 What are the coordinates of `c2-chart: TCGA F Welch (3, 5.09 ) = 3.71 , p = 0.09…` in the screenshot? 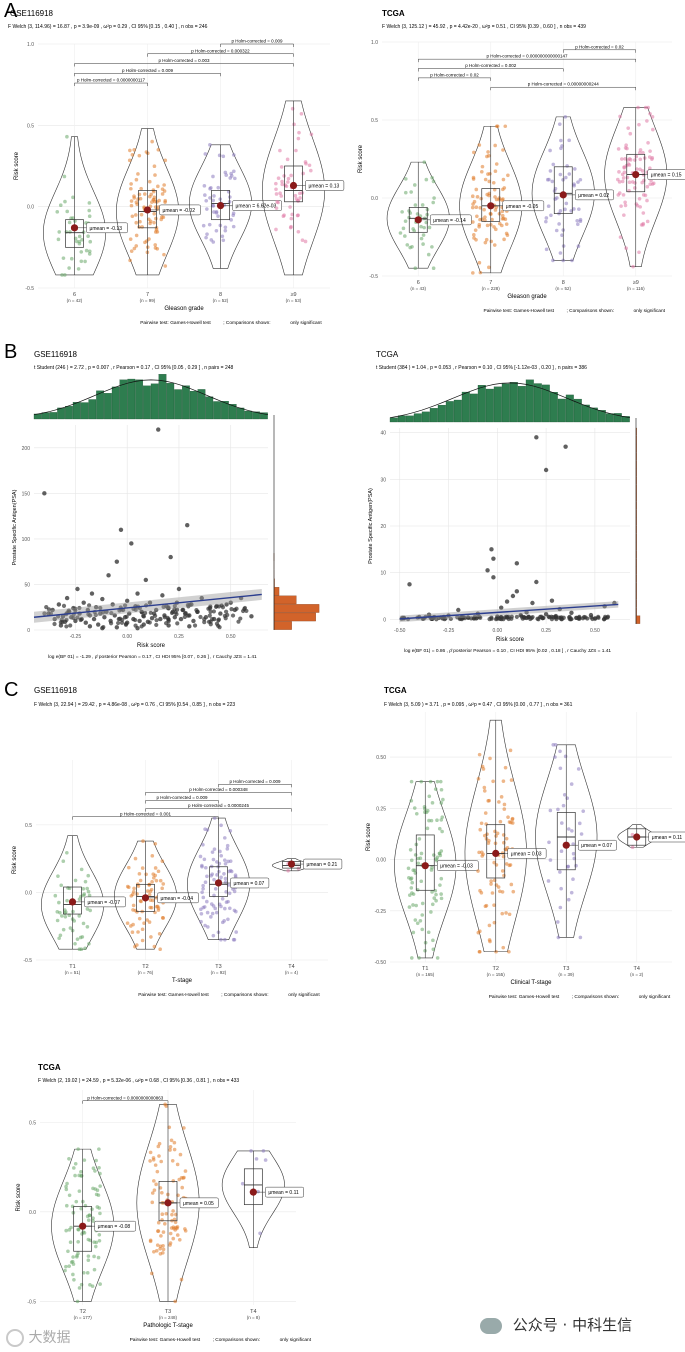 It's located at (525, 843).